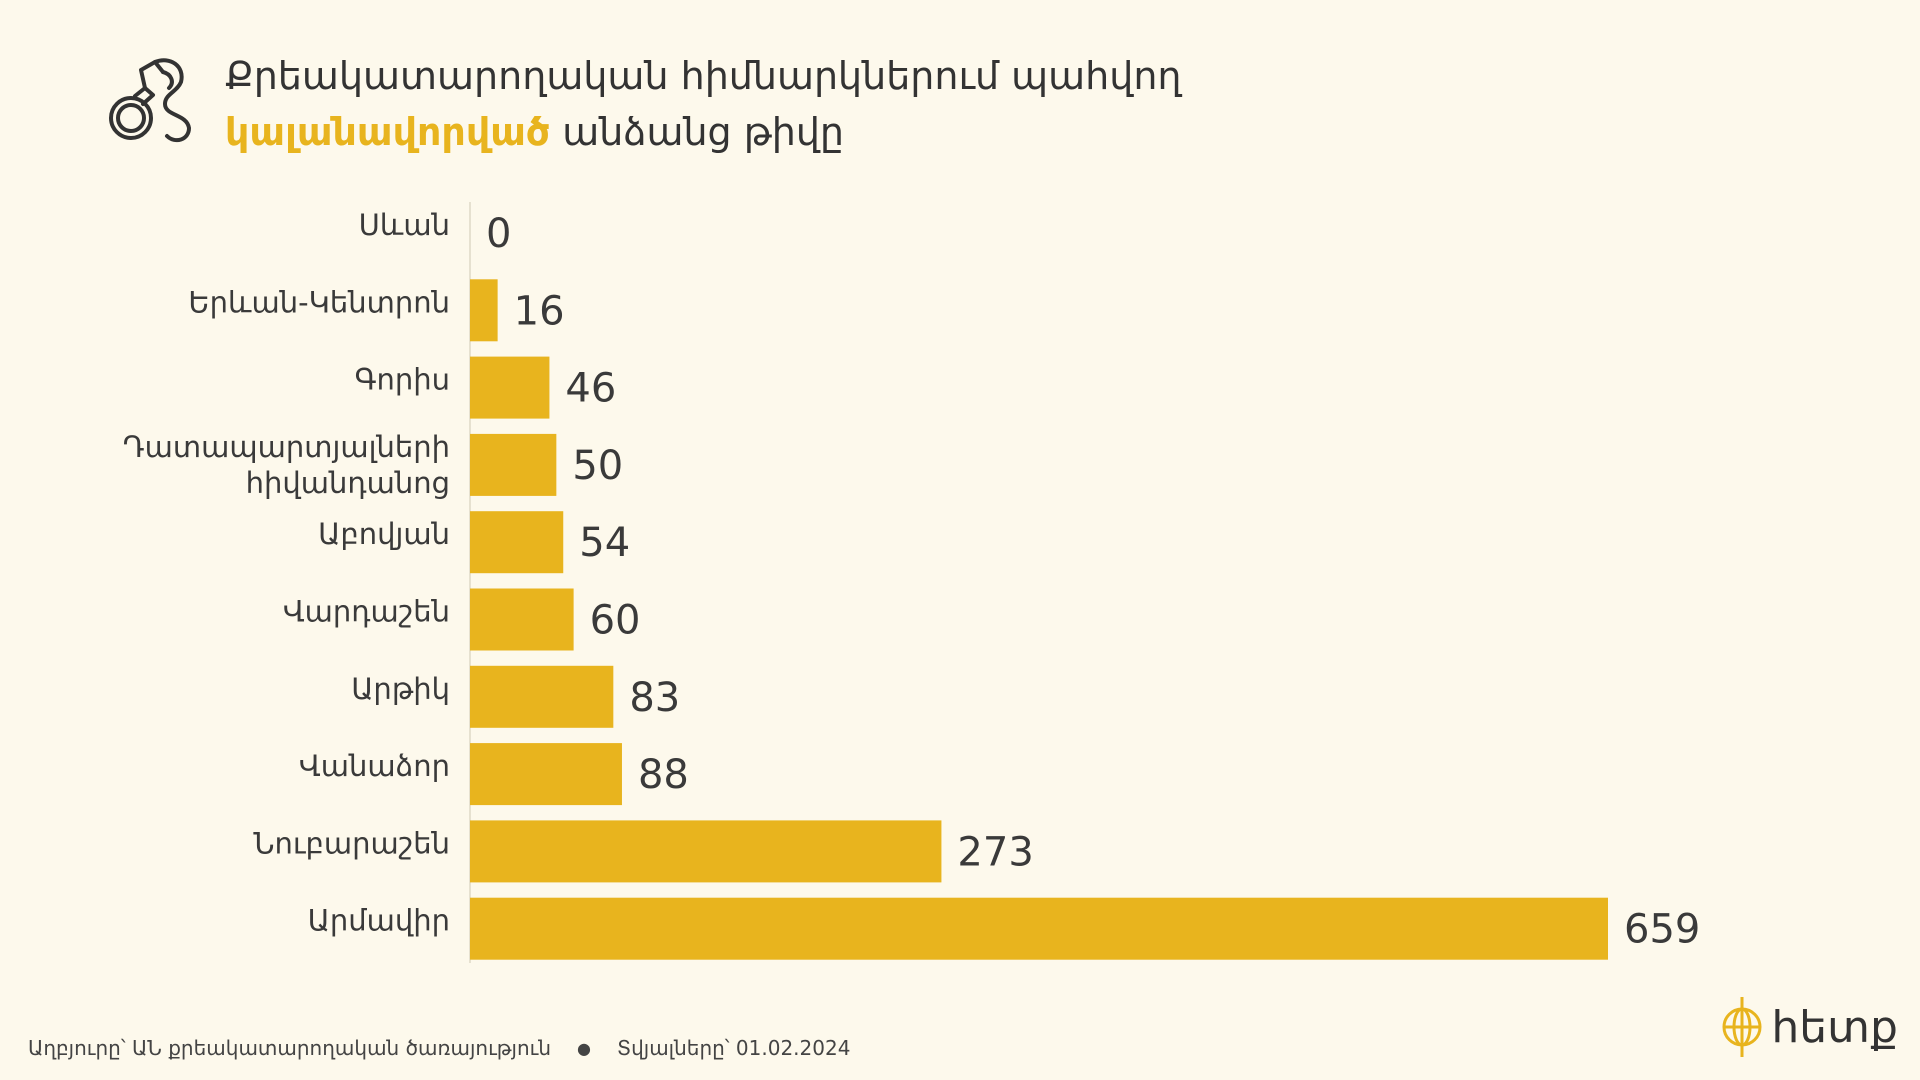  What do you see at coordinates (150, 100) in the screenshot?
I see `handcuffs-icon` at bounding box center [150, 100].